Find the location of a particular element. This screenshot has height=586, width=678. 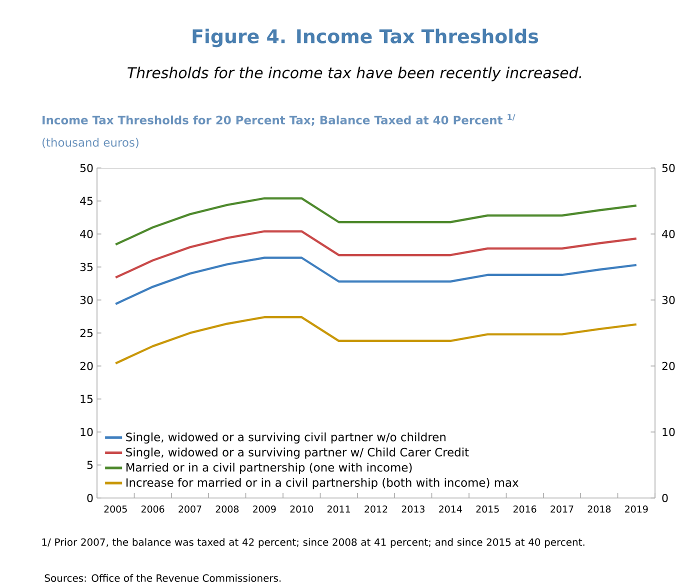

y2-tick-label: 30 is located at coordinates (668, 300).